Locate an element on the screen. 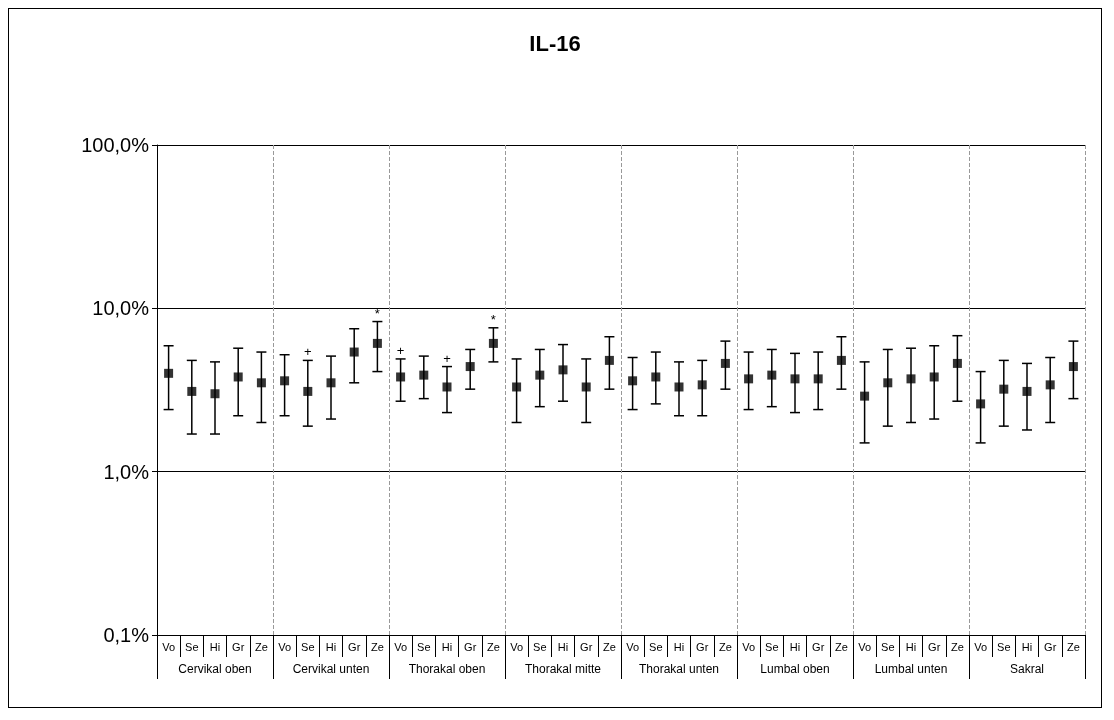 The width and height of the screenshot is (1114, 720). chart-title: IL-16 is located at coordinates (555, 43).